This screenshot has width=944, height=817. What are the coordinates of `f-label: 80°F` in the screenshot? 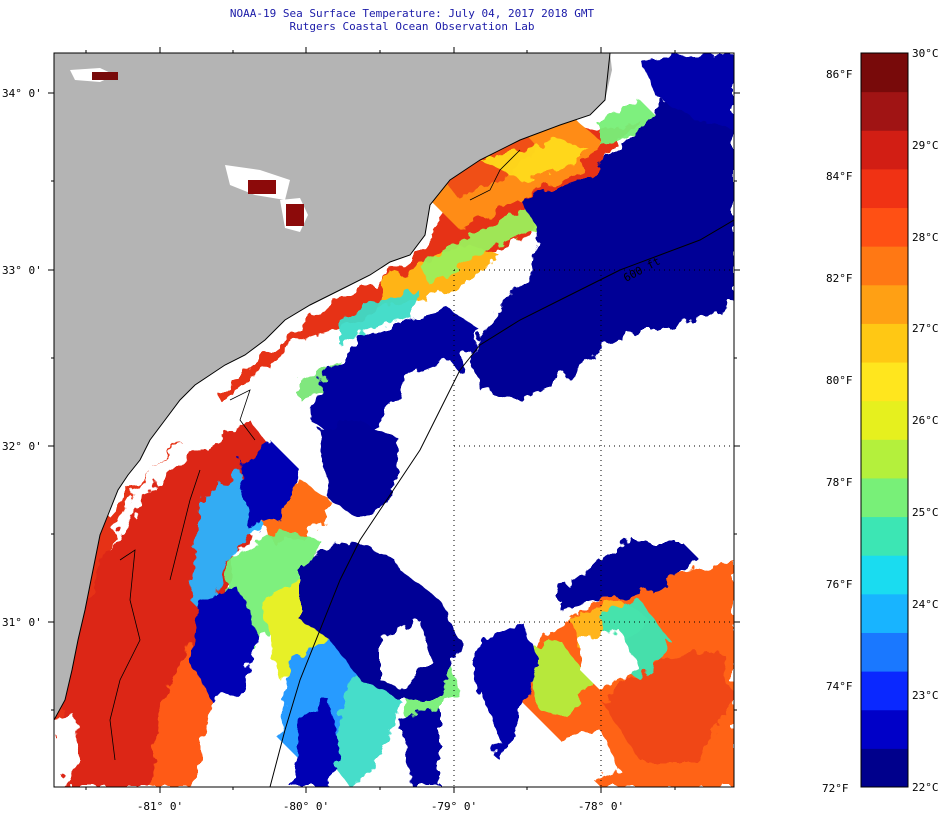 It's located at (839, 380).